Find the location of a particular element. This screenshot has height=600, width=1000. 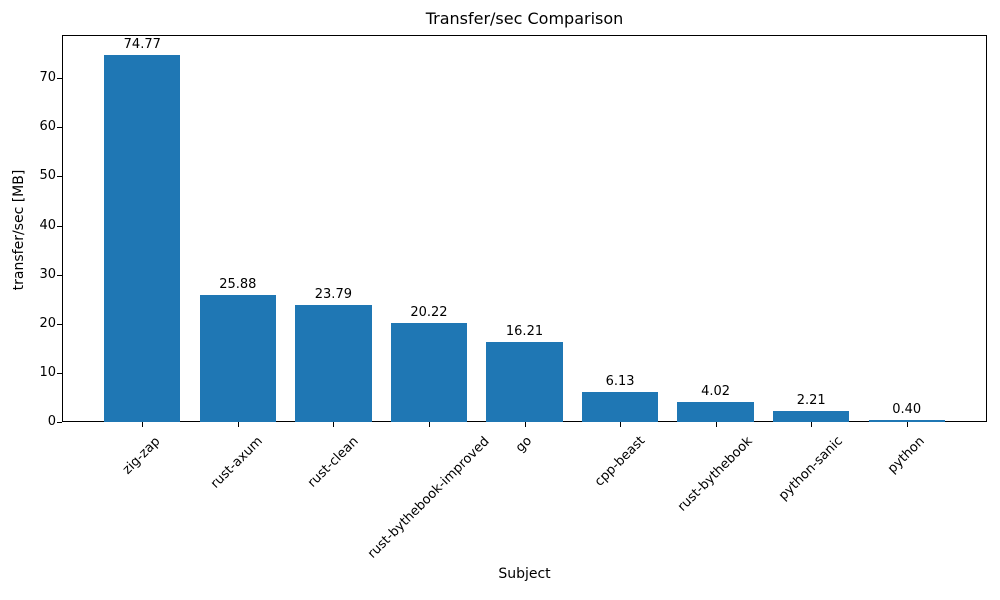

bar-value-label: 16.21 is located at coordinates (524, 332).